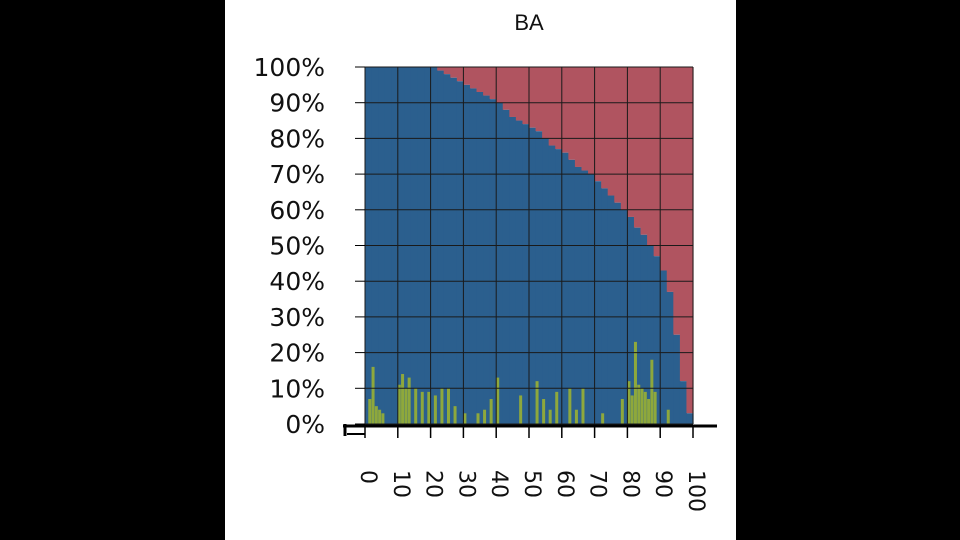  What do you see at coordinates (297, 317) in the screenshot?
I see `y-tick-label: 30%` at bounding box center [297, 317].